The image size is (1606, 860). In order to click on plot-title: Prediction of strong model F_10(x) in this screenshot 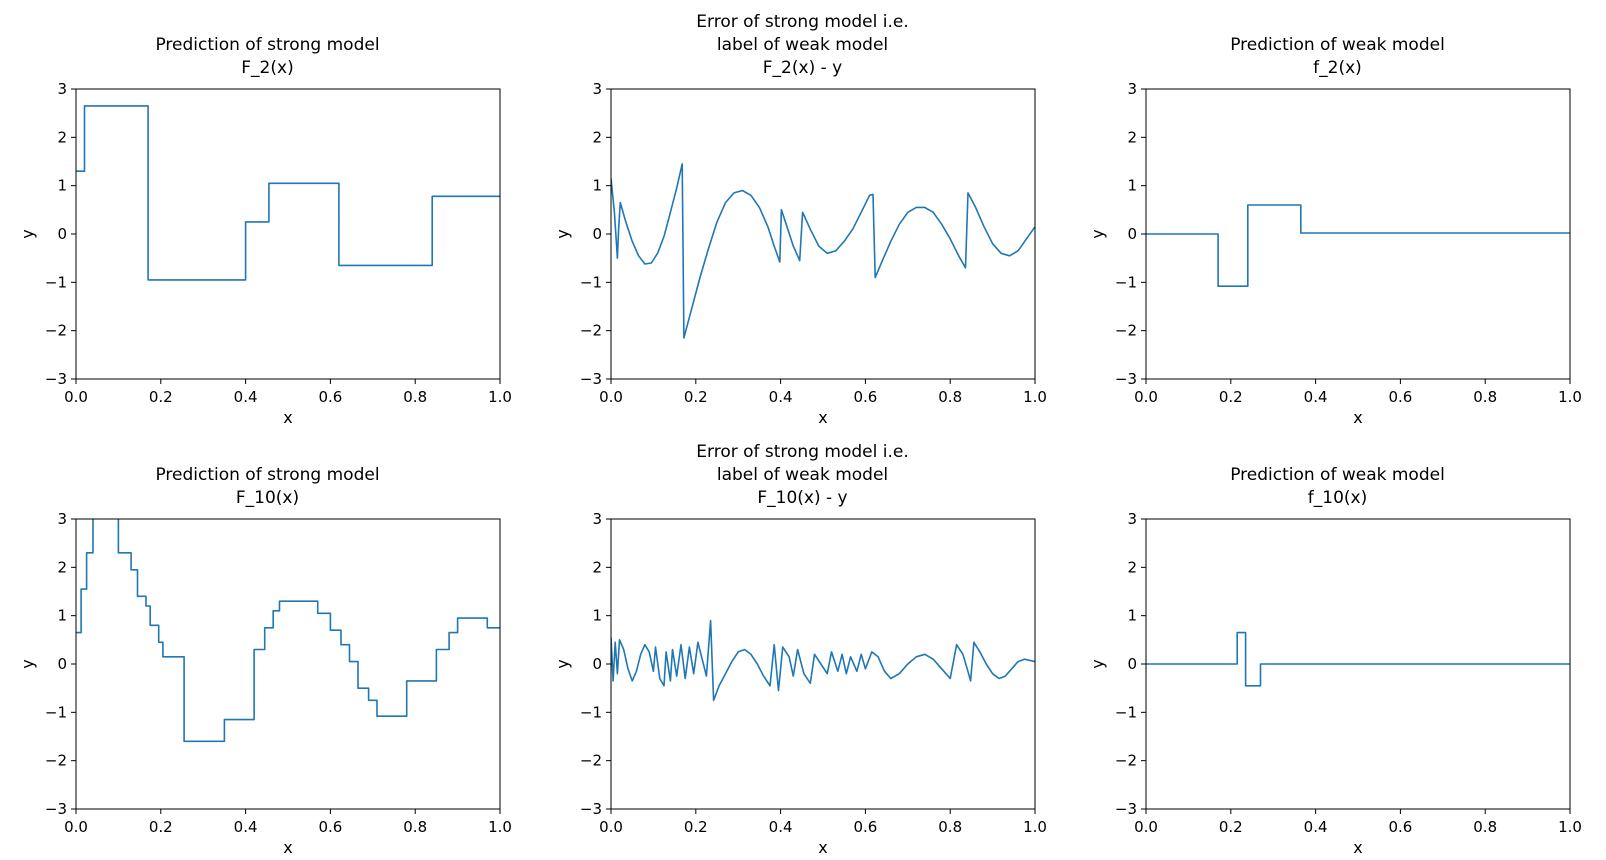, I will do `click(267, 470)`.